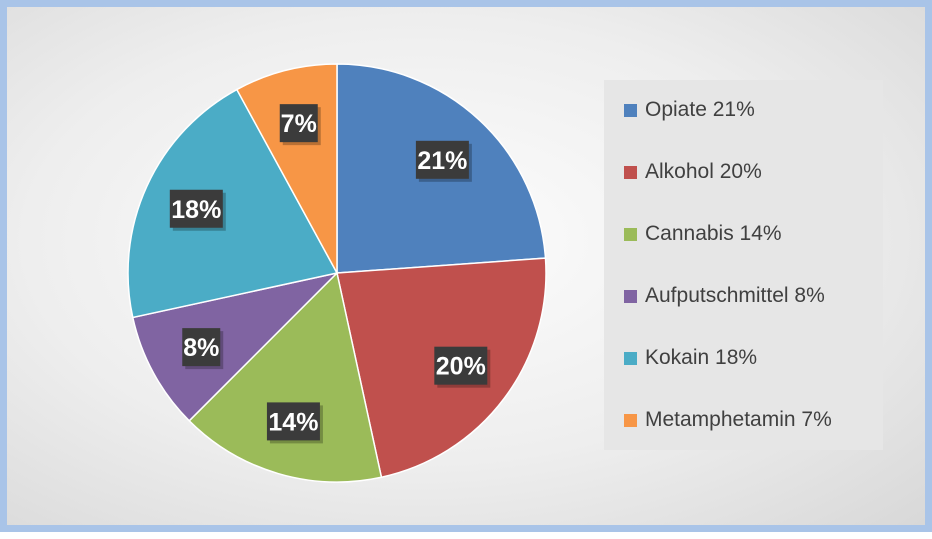  Describe the element at coordinates (630, 358) in the screenshot. I see `legend-swatch-kokain` at that location.